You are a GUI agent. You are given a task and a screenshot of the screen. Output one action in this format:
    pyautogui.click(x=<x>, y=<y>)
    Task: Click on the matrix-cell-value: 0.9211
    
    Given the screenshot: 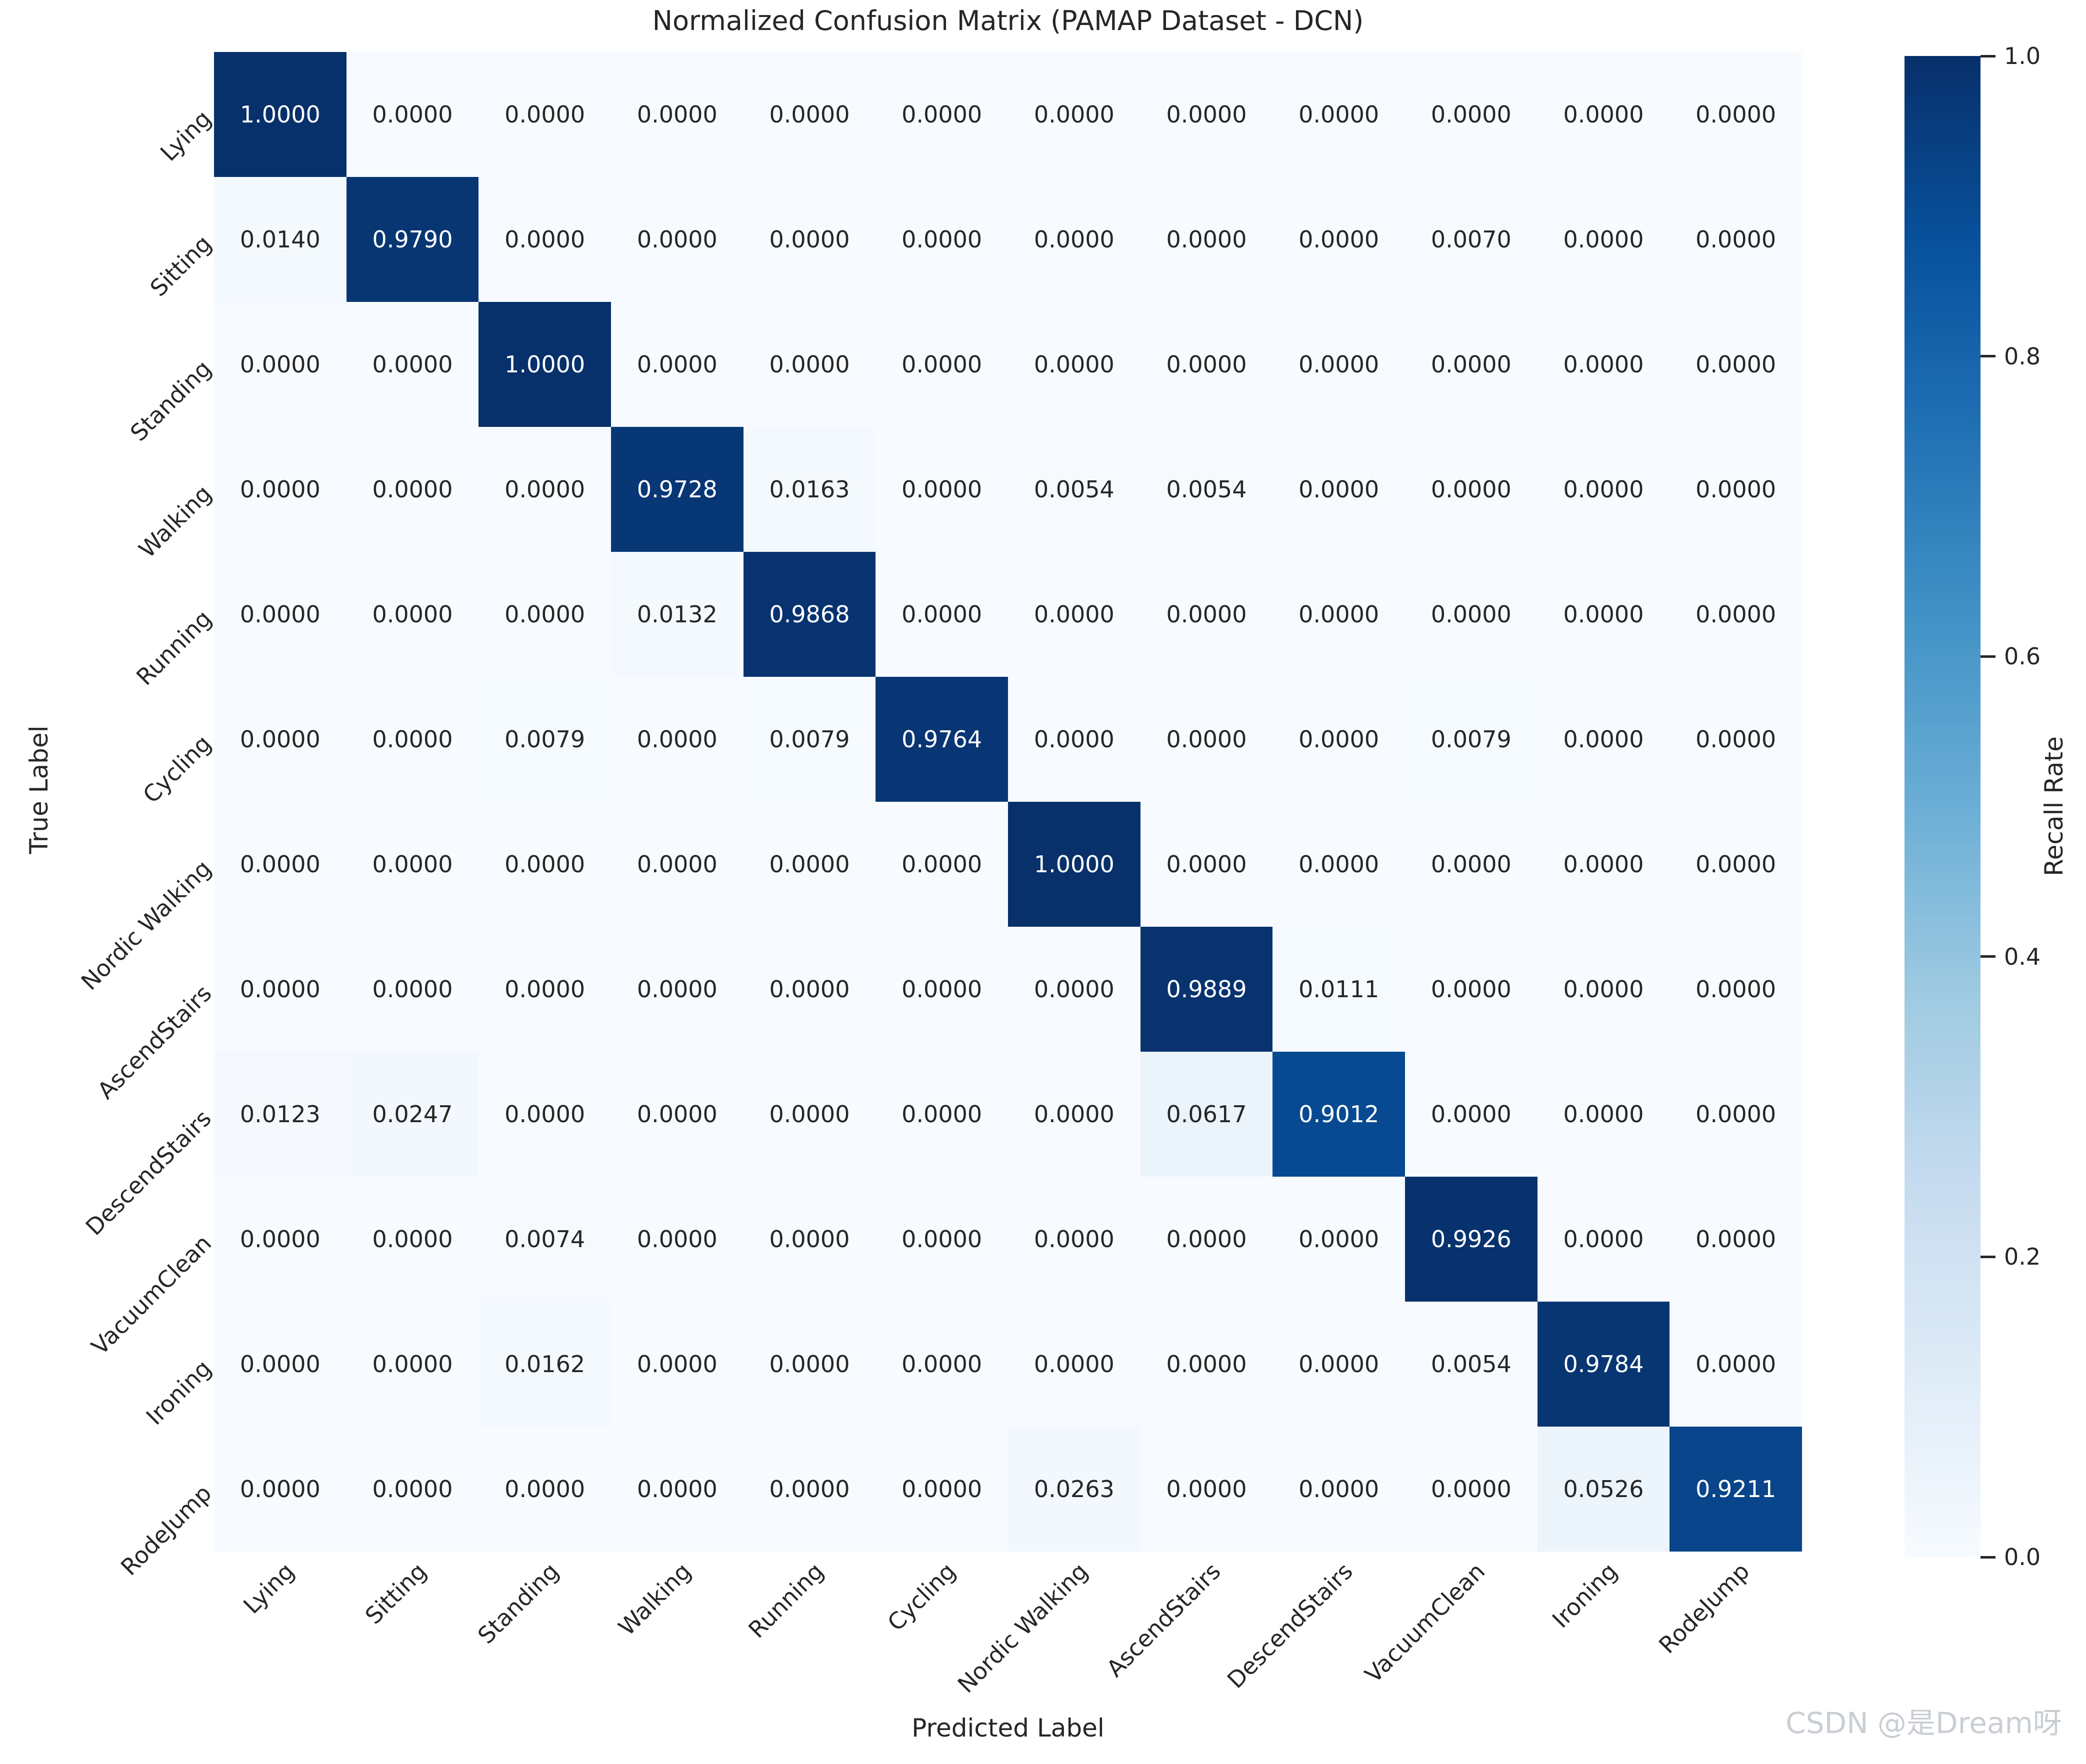 What is the action you would take?
    pyautogui.click(x=1736, y=1489)
    